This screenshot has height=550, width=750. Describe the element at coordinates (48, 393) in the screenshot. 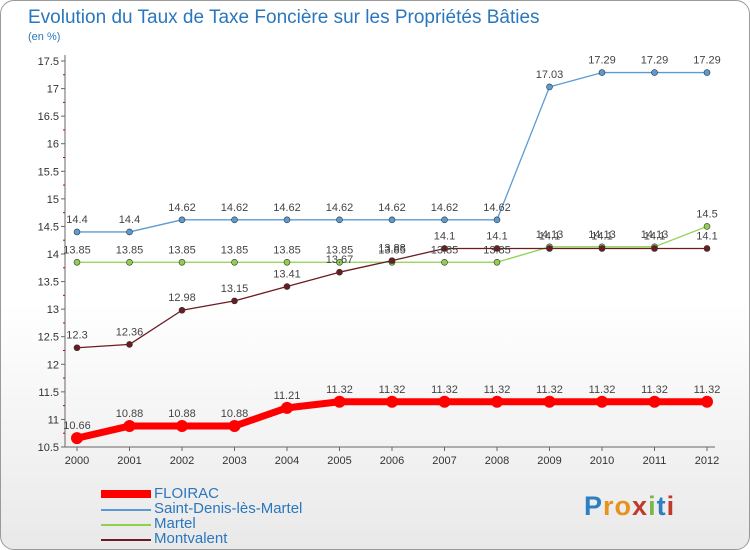

I see `y-tick-label: 11.5` at that location.